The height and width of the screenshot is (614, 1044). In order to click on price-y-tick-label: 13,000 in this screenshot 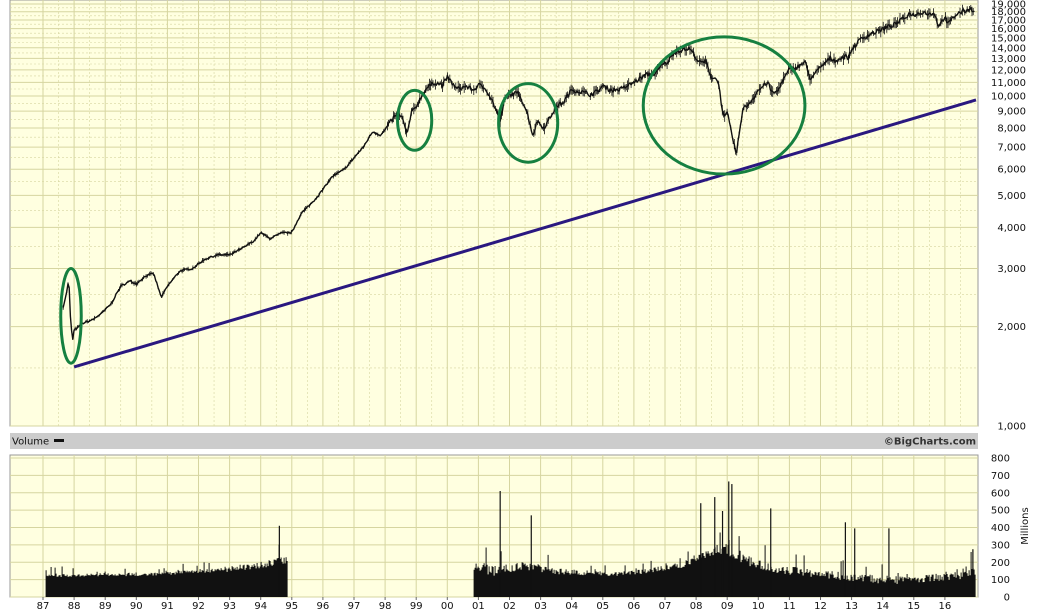, I will do `click(1008, 59)`.